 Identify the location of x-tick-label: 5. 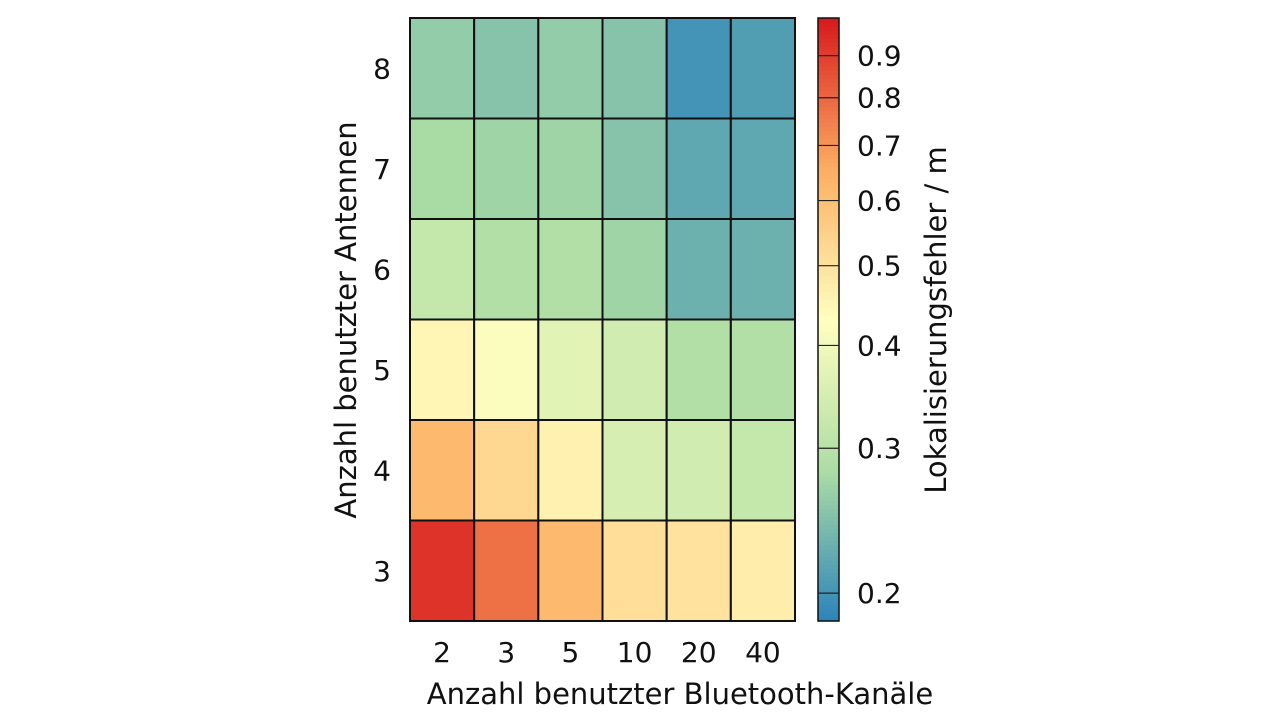
(571, 652).